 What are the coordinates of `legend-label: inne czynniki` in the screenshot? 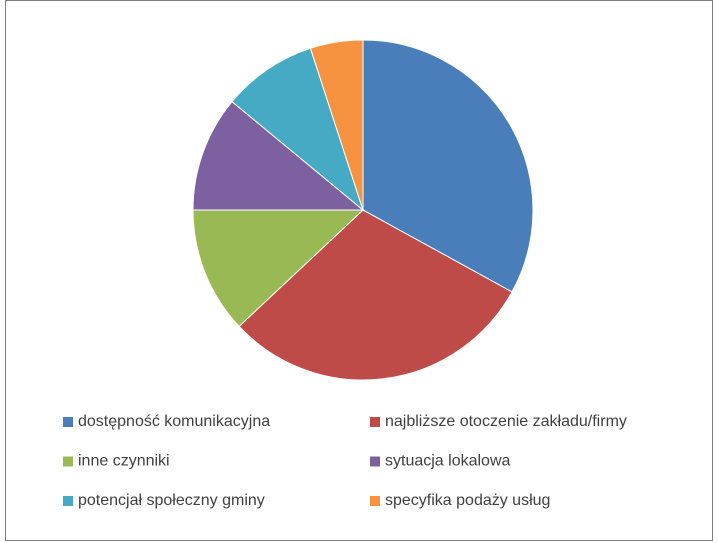 It's located at (124, 461).